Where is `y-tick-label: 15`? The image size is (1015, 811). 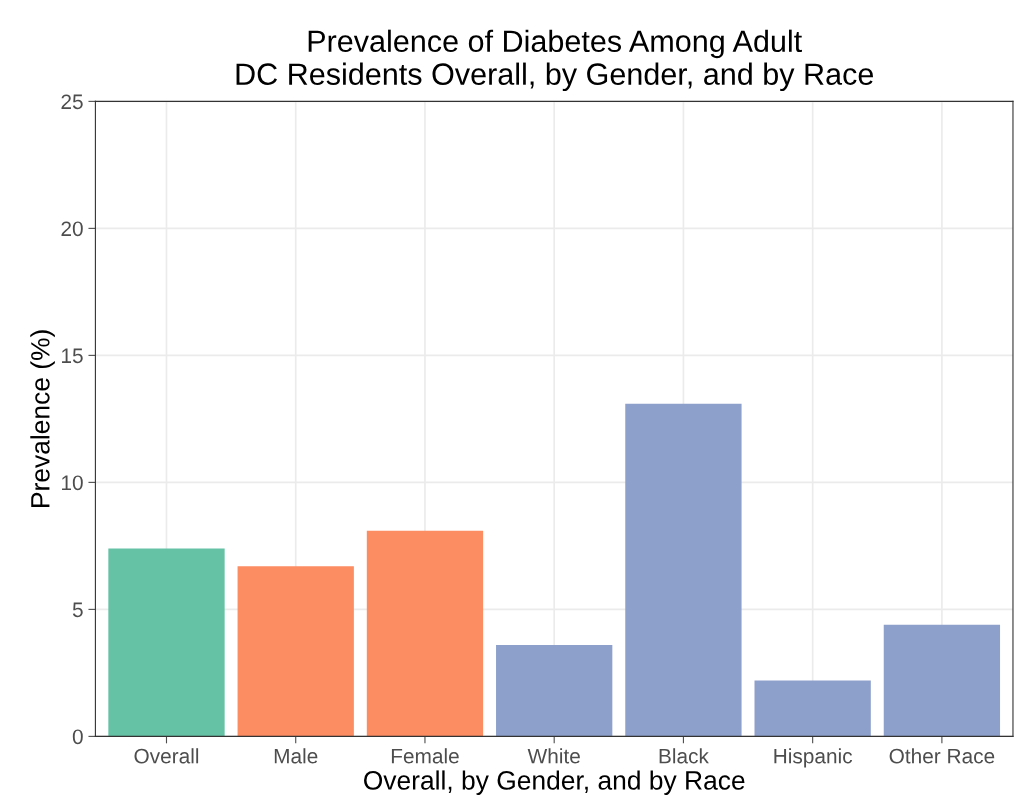 y-tick-label: 15 is located at coordinates (72, 356).